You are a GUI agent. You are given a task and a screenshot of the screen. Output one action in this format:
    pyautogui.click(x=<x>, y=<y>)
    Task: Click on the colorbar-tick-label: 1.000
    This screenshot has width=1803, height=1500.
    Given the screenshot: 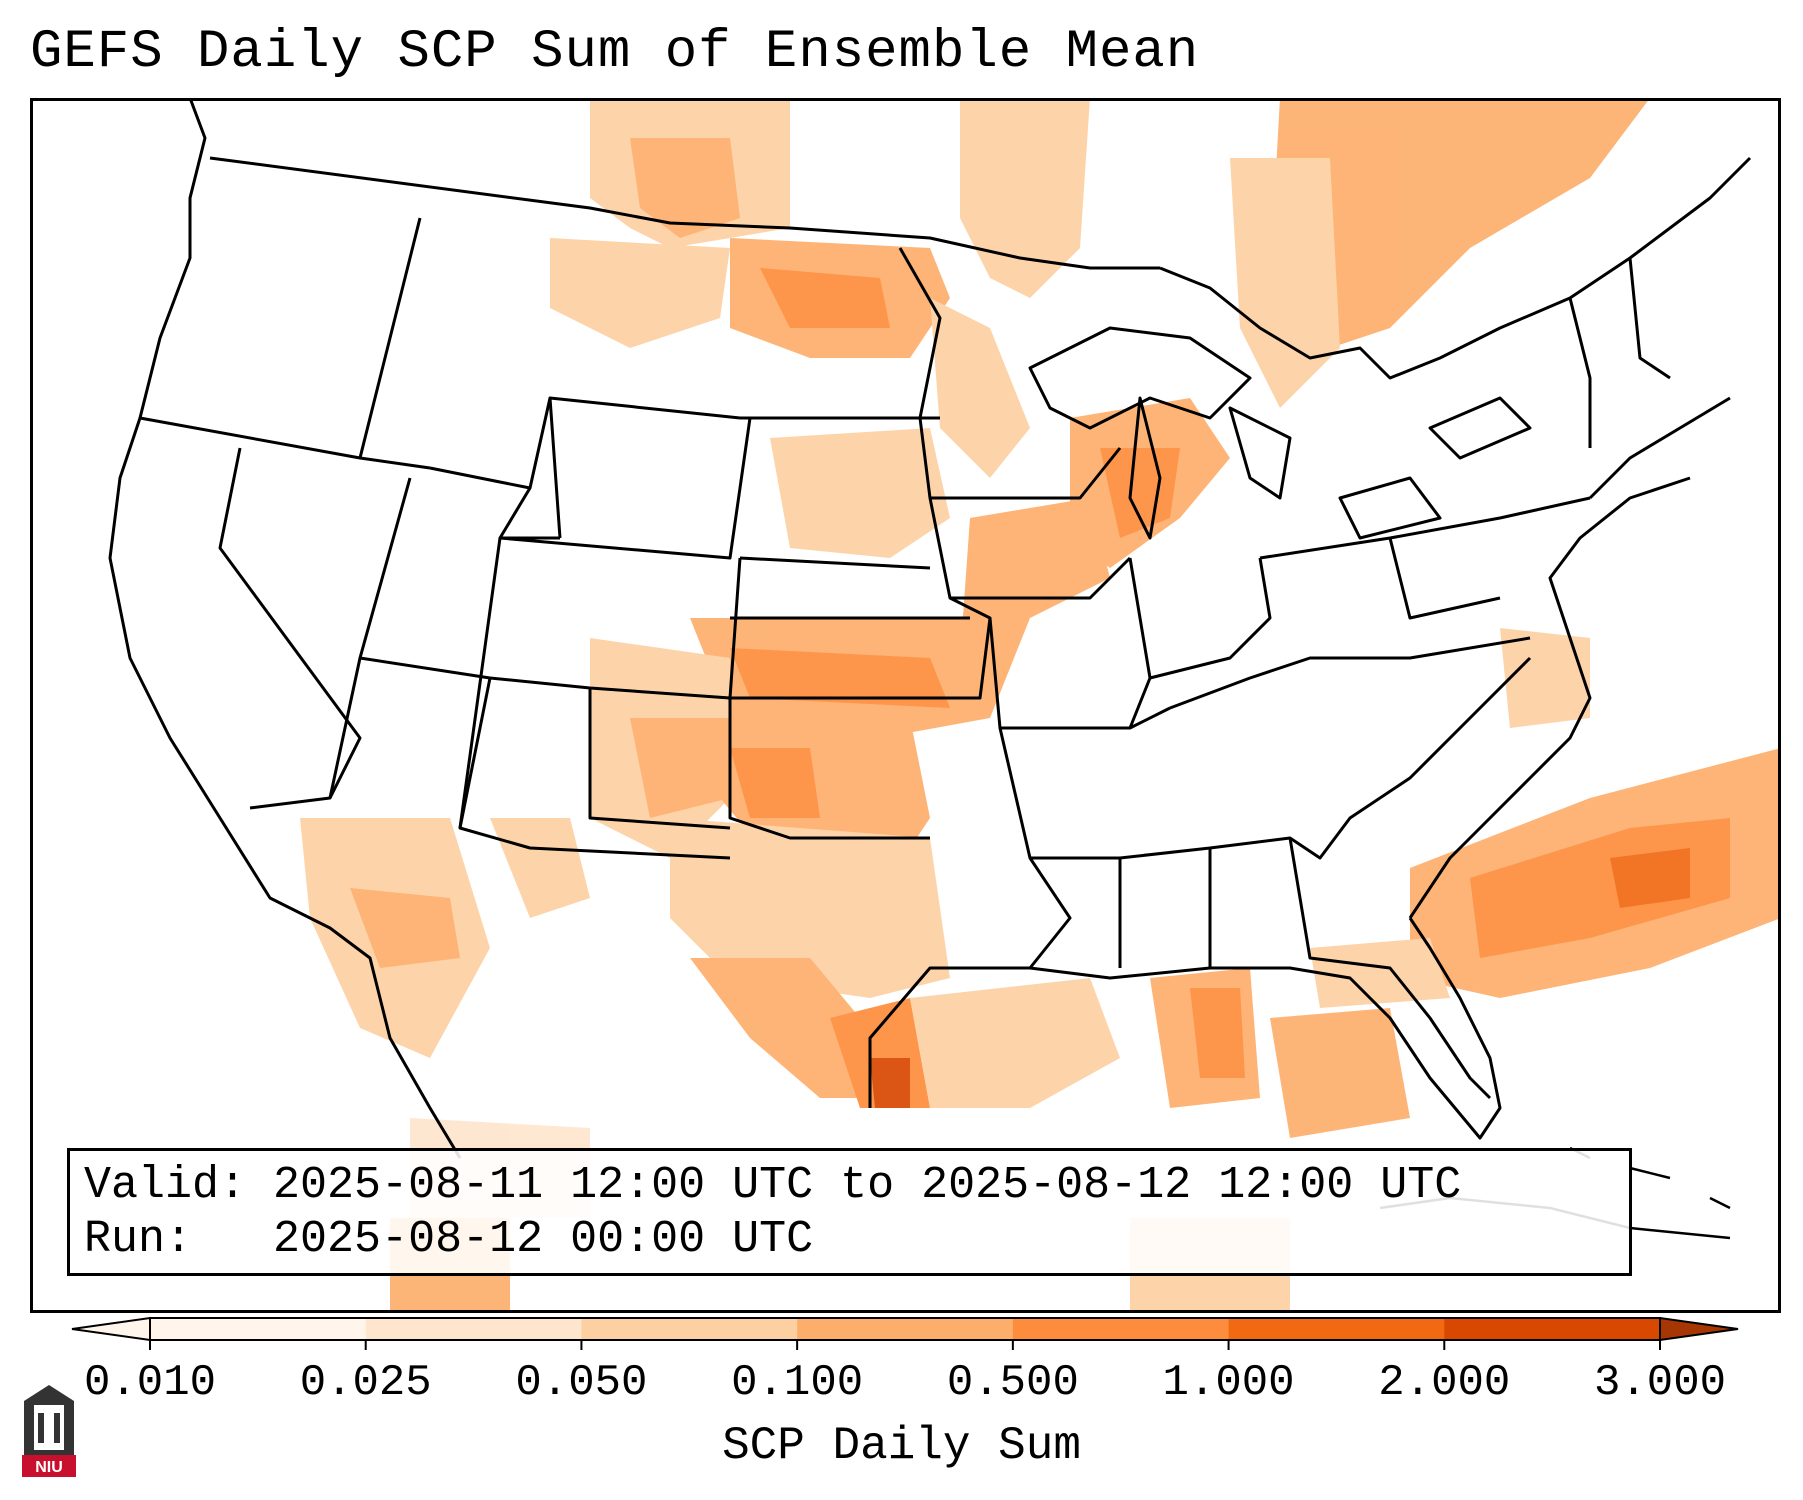 What is the action you would take?
    pyautogui.click(x=1228, y=1383)
    